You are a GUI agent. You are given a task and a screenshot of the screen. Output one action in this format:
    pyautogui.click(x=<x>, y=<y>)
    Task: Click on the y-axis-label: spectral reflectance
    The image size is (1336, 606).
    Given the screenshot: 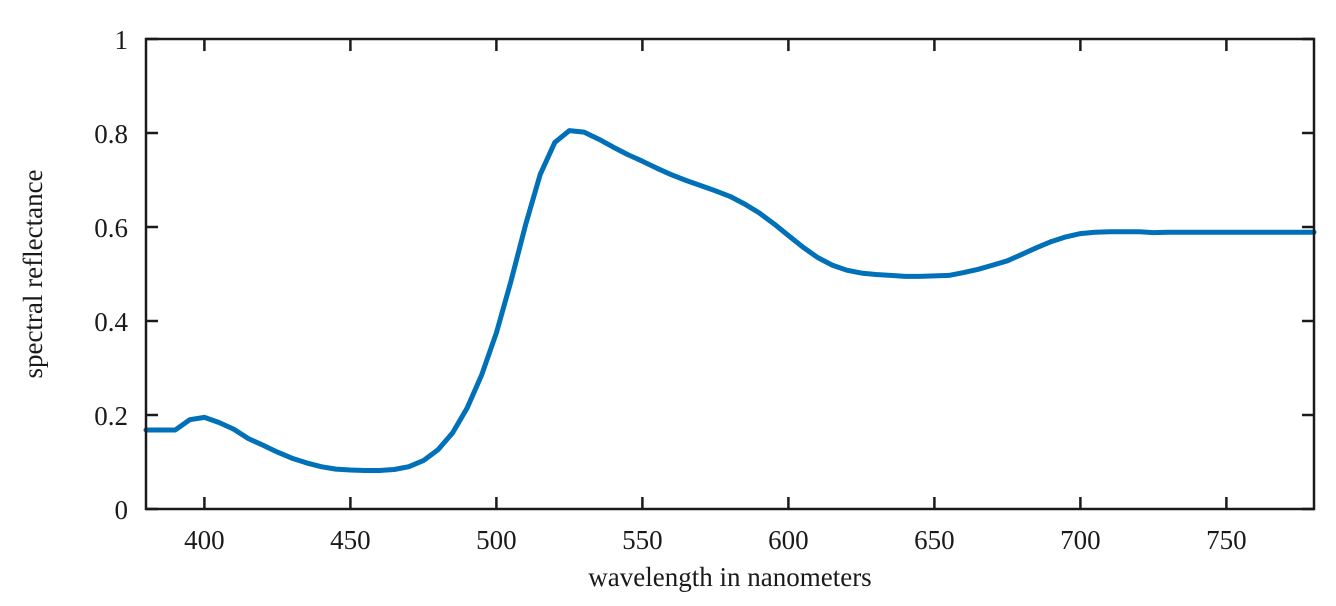 What is the action you would take?
    pyautogui.click(x=33, y=273)
    